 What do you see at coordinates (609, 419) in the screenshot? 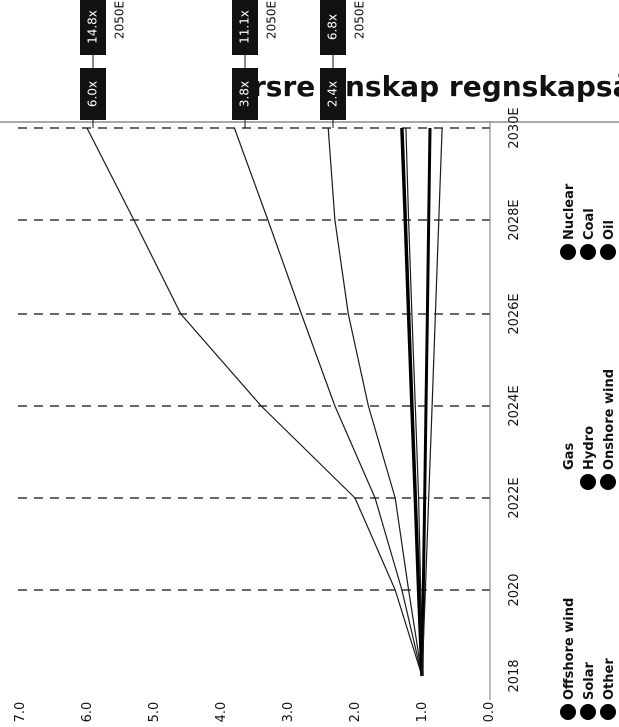
I see `legend-label: Onshore wind` at bounding box center [609, 419].